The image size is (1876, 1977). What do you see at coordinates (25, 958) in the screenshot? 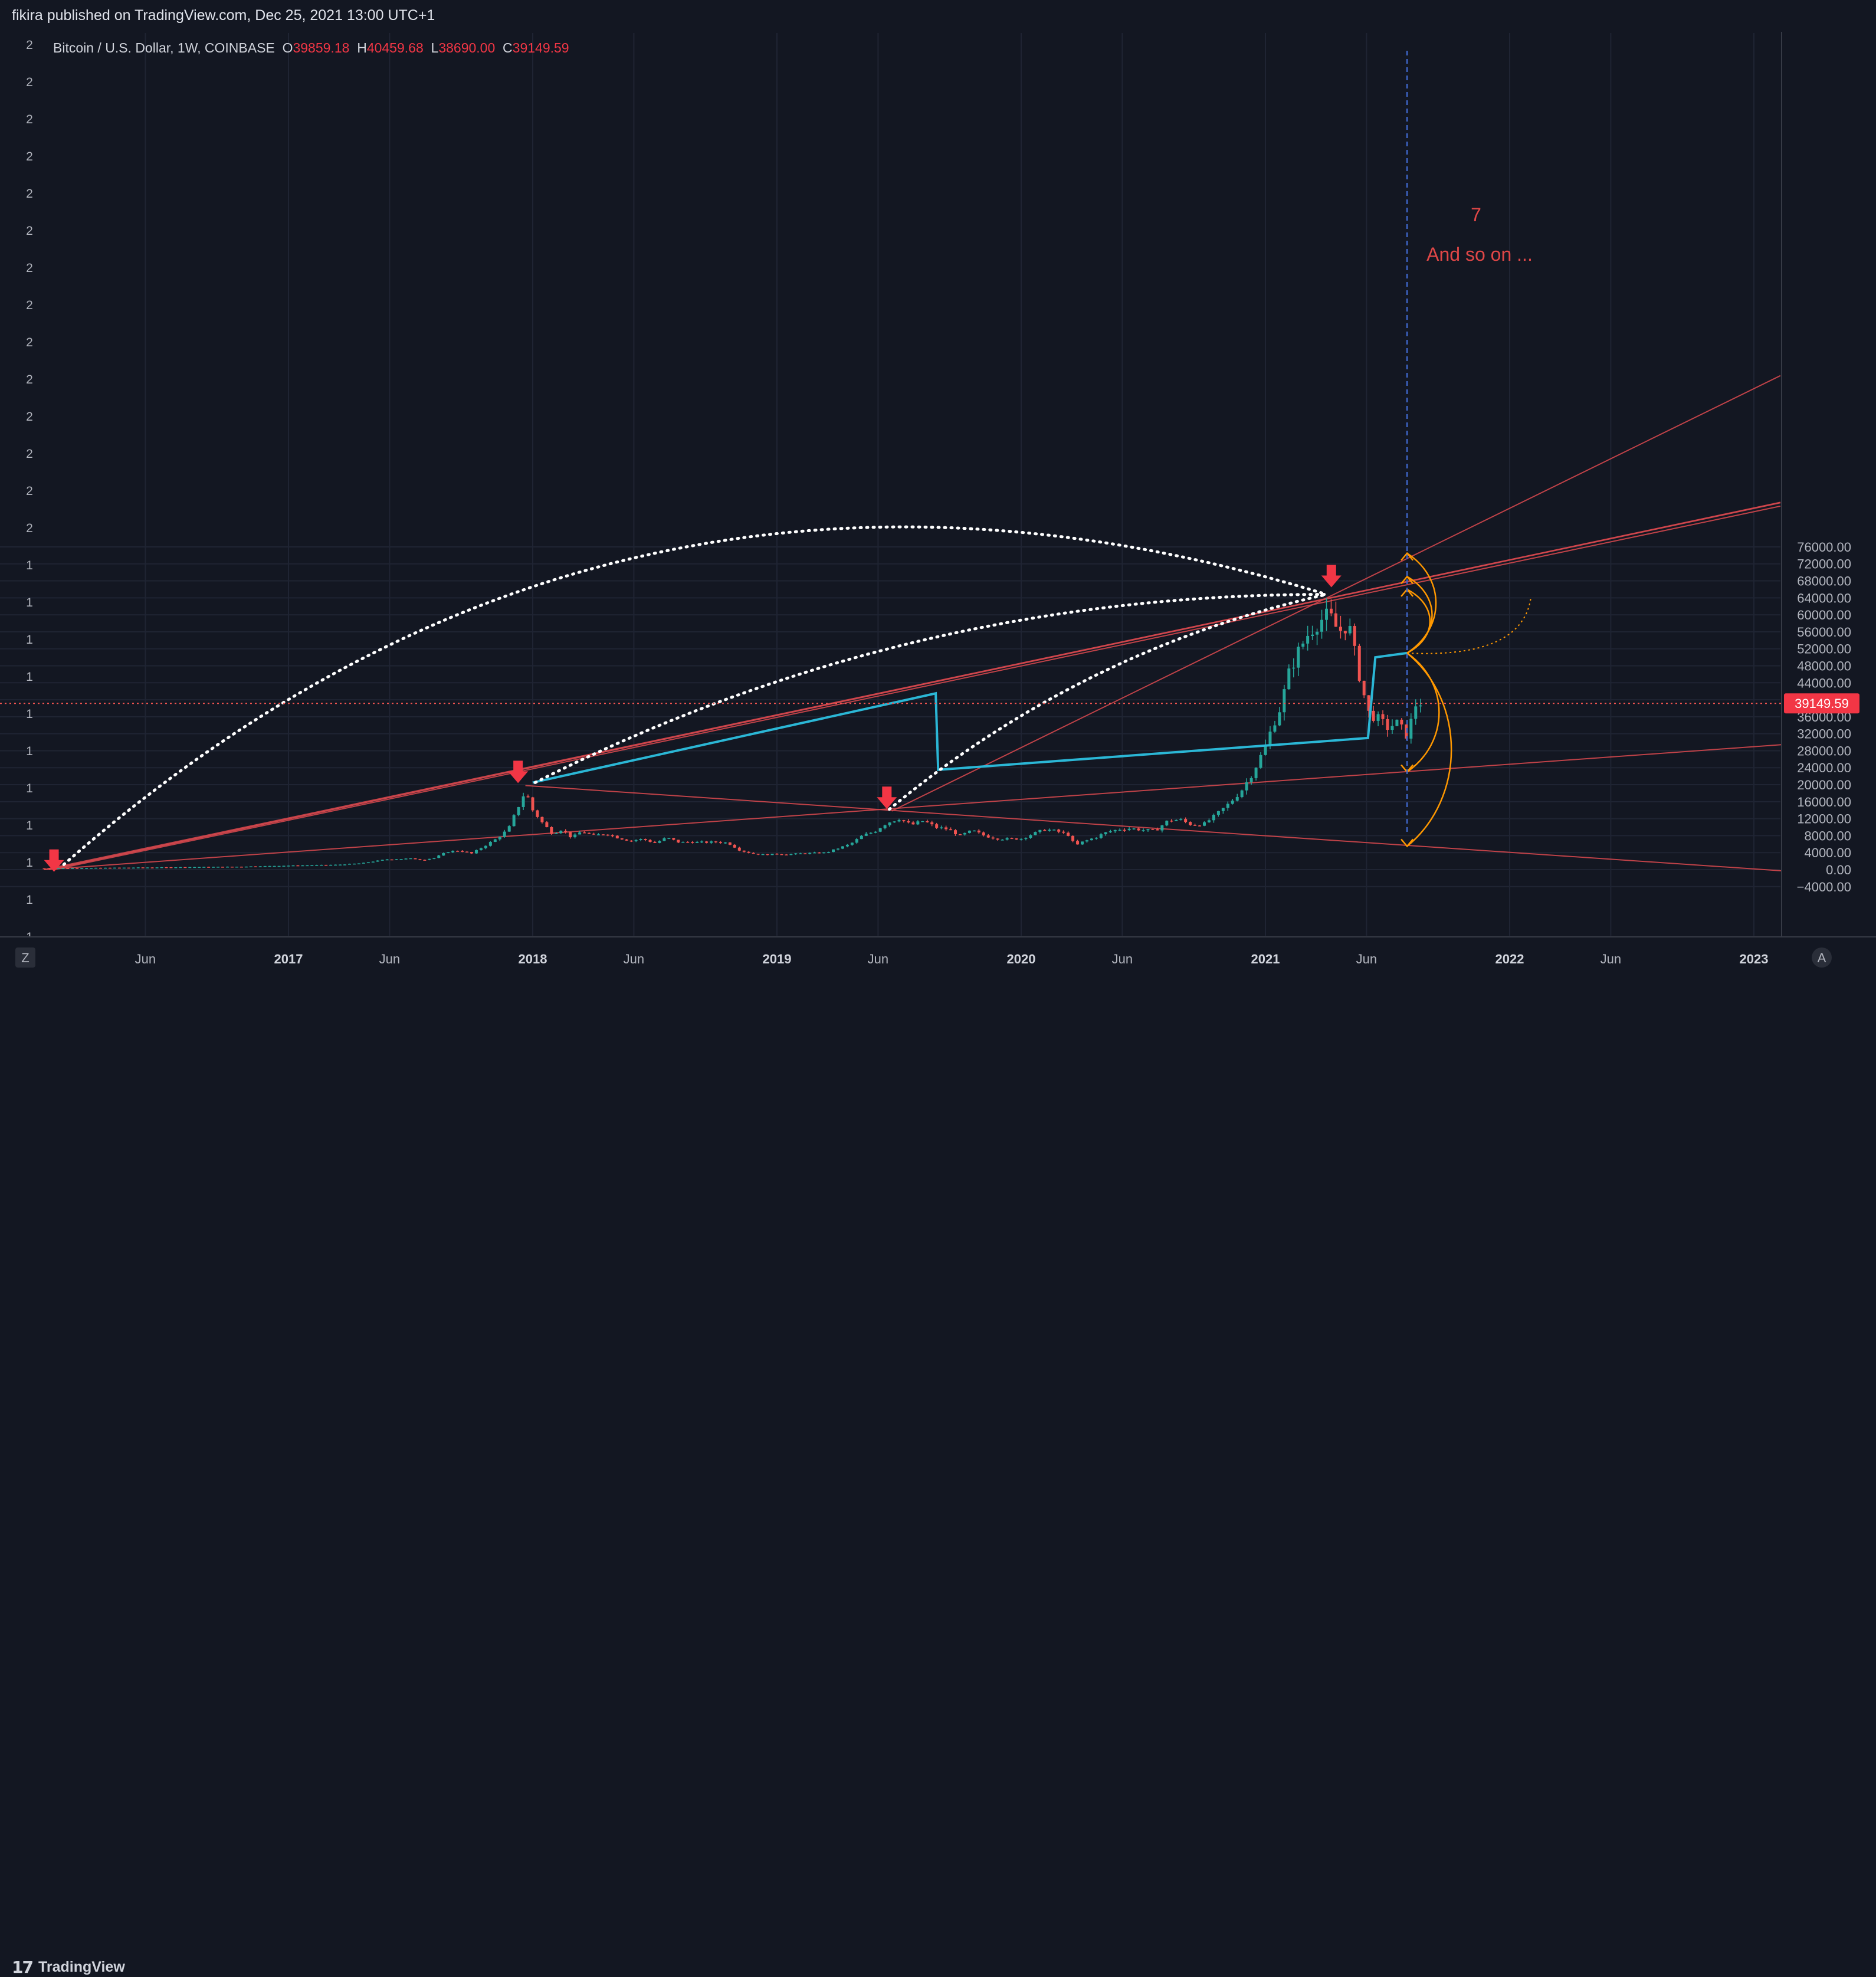
I see `z-button: Z` at bounding box center [25, 958].